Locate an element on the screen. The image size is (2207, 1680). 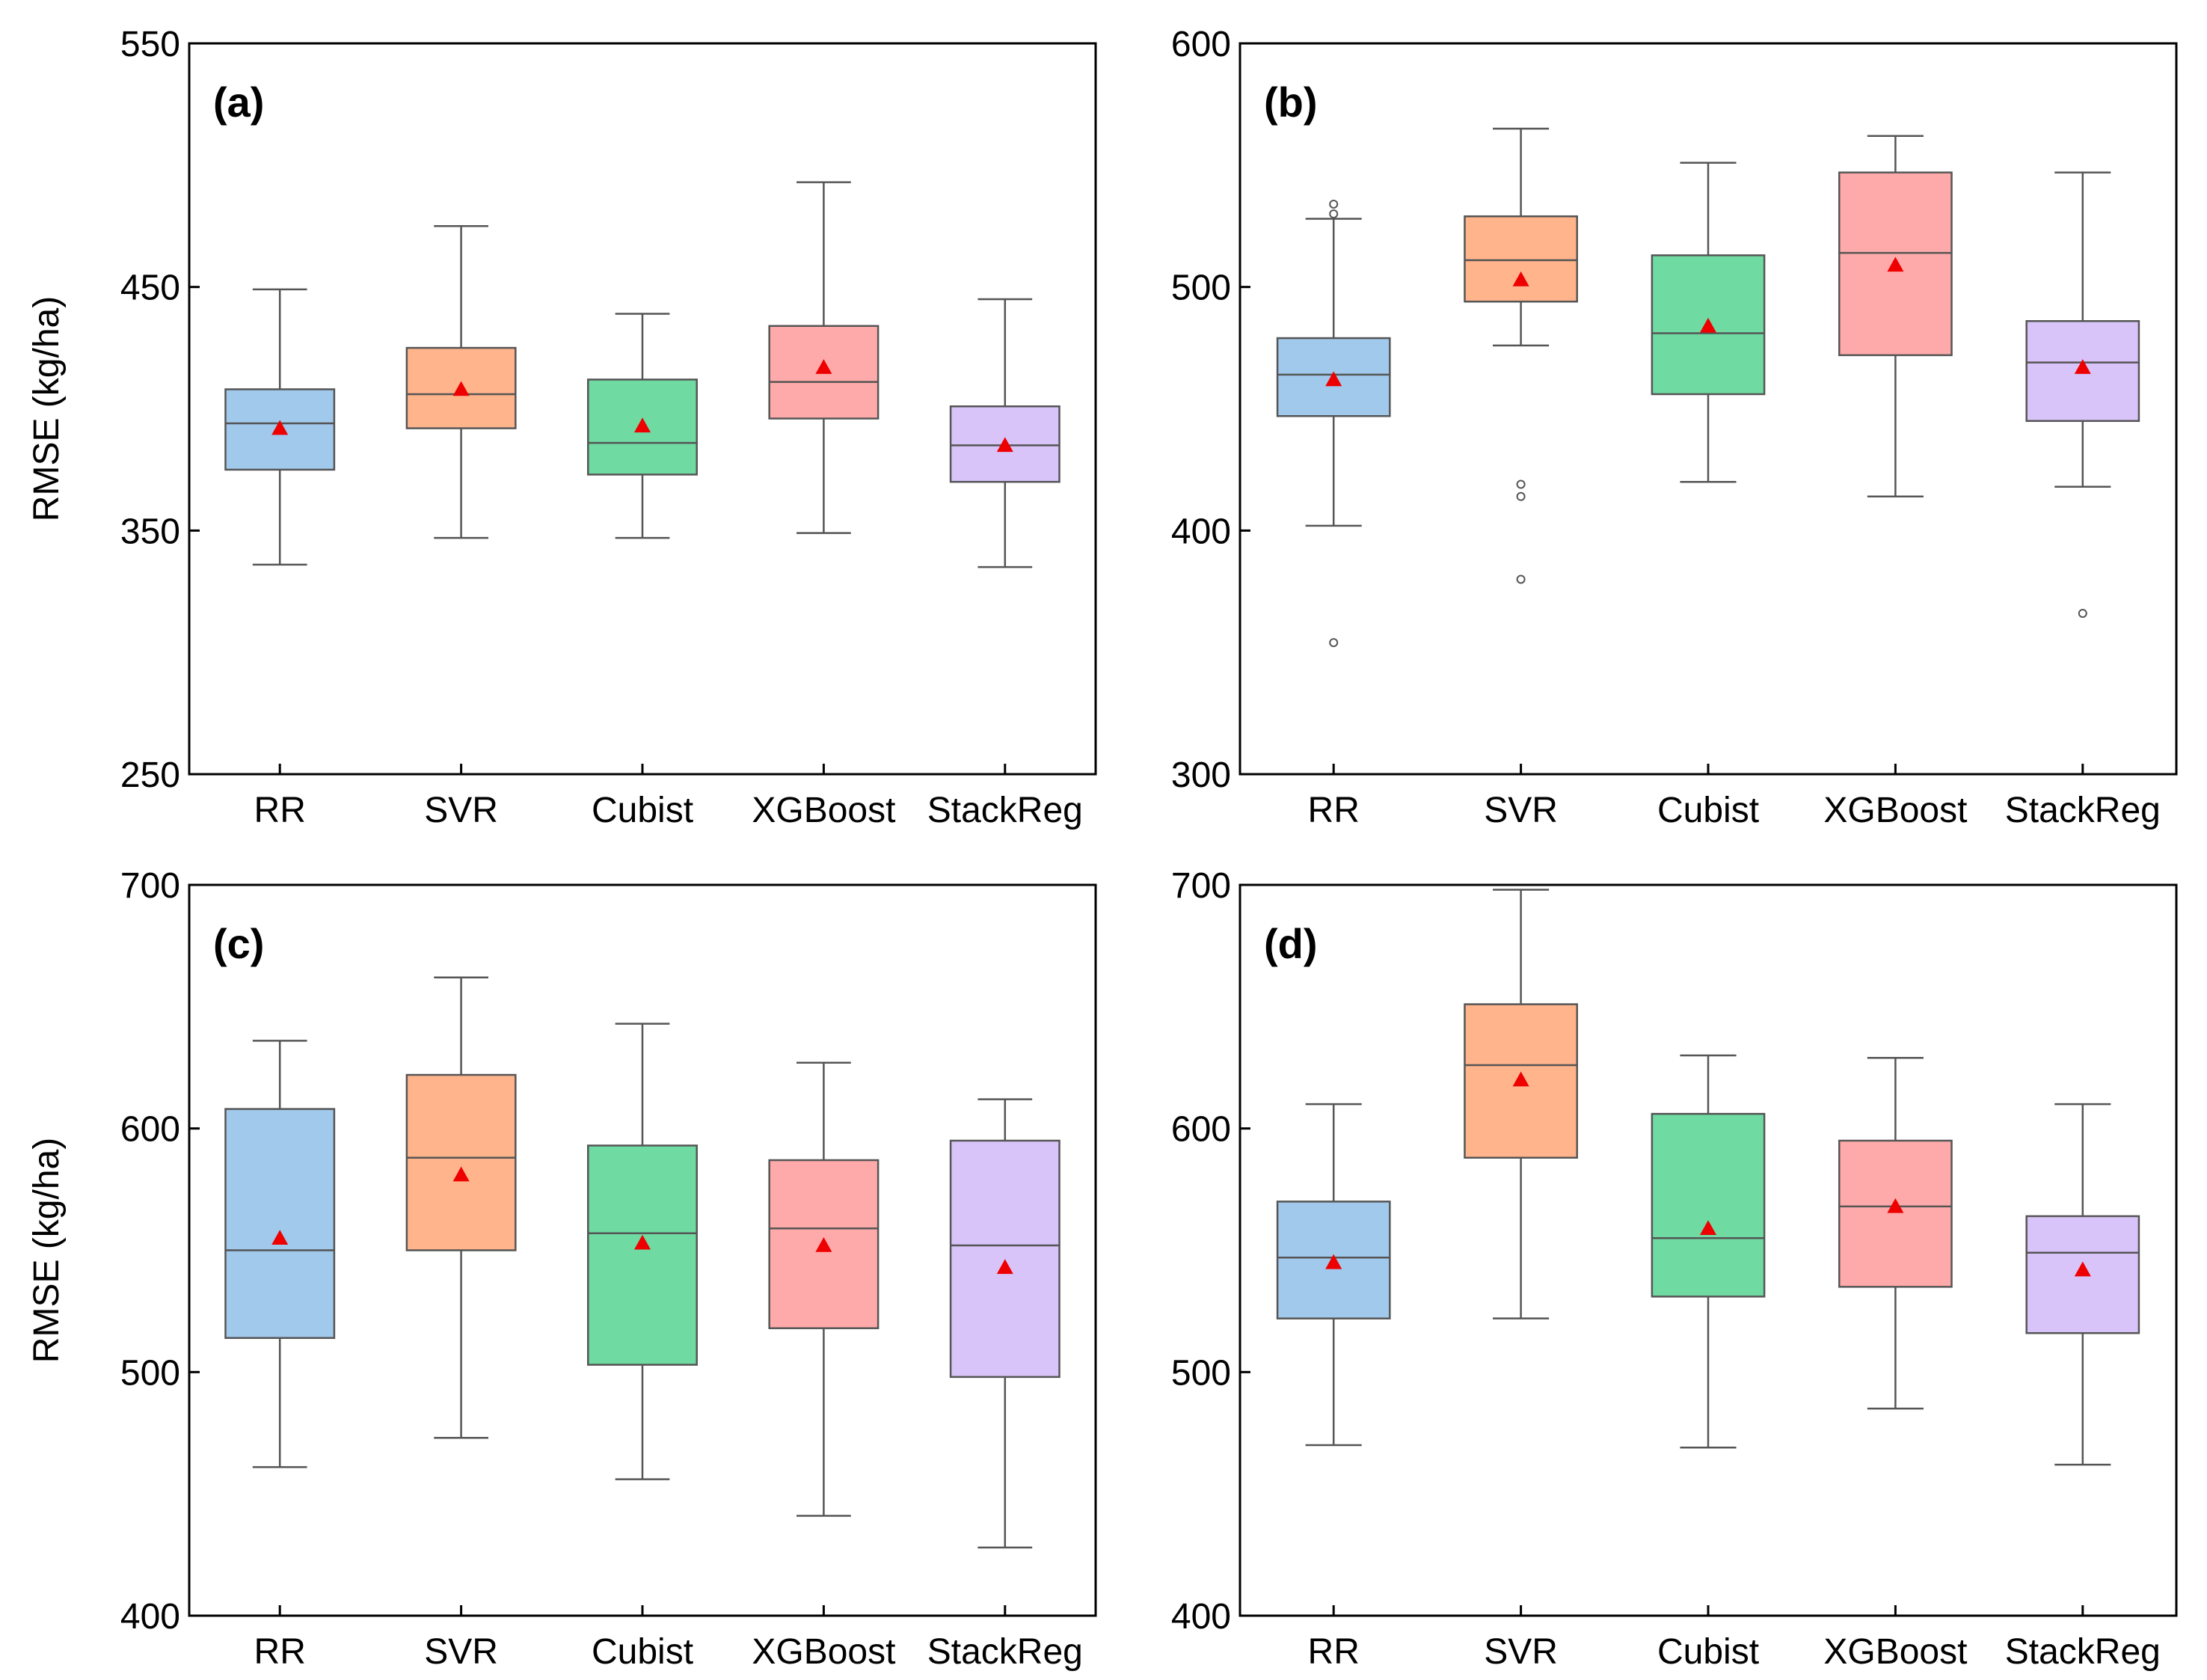
y-tick-label: 250 is located at coordinates (150, 775).